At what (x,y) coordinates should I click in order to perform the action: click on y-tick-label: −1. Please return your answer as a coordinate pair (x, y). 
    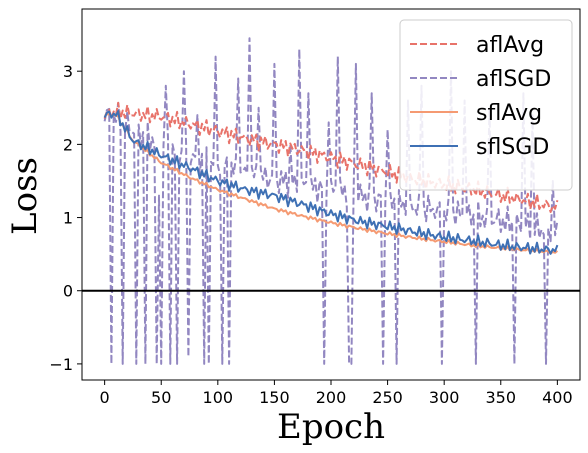
    Looking at the image, I should click on (61, 364).